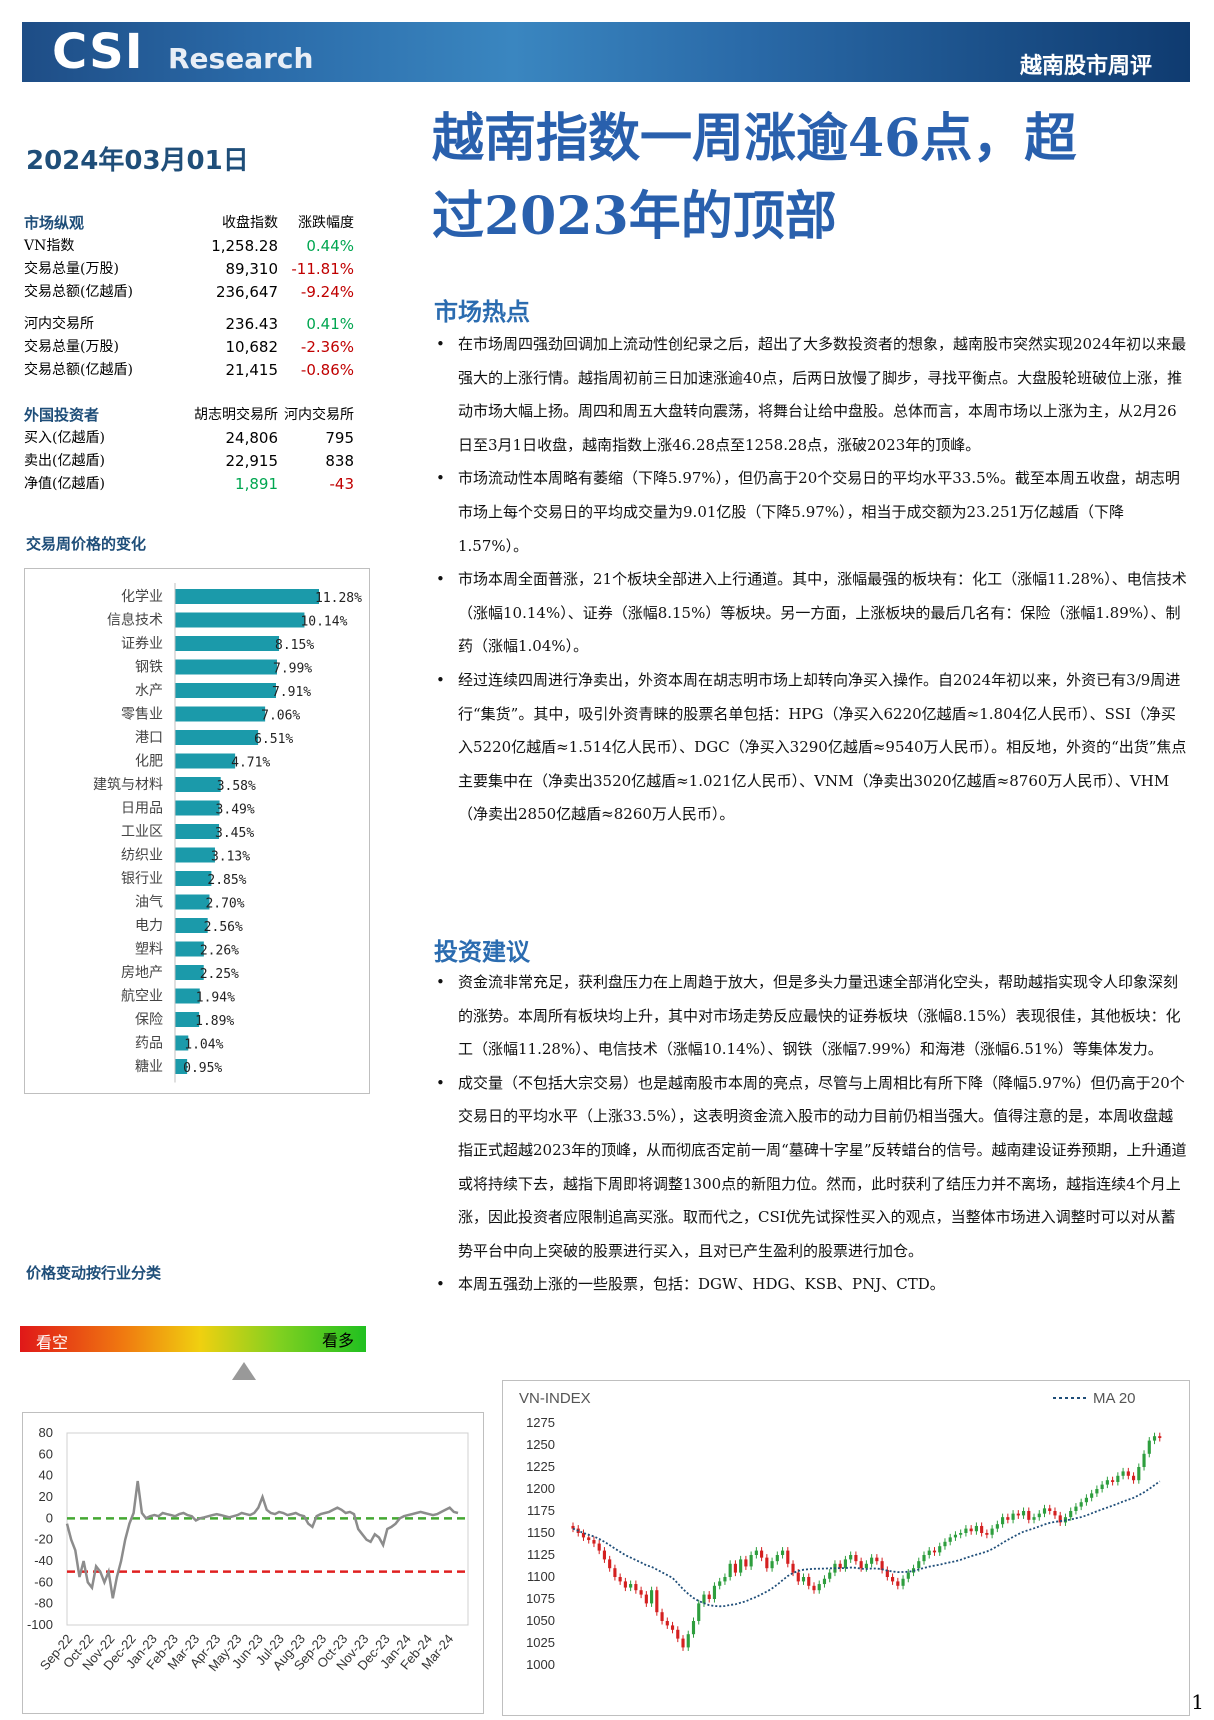  What do you see at coordinates (342, 484) in the screenshot?
I see `row-hn: -43` at bounding box center [342, 484].